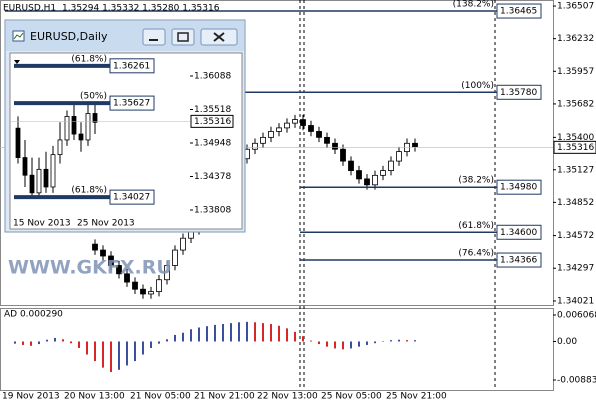 The image size is (596, 400). I want to click on x-tick-label: 25 Nov 21:00, so click(416, 396).